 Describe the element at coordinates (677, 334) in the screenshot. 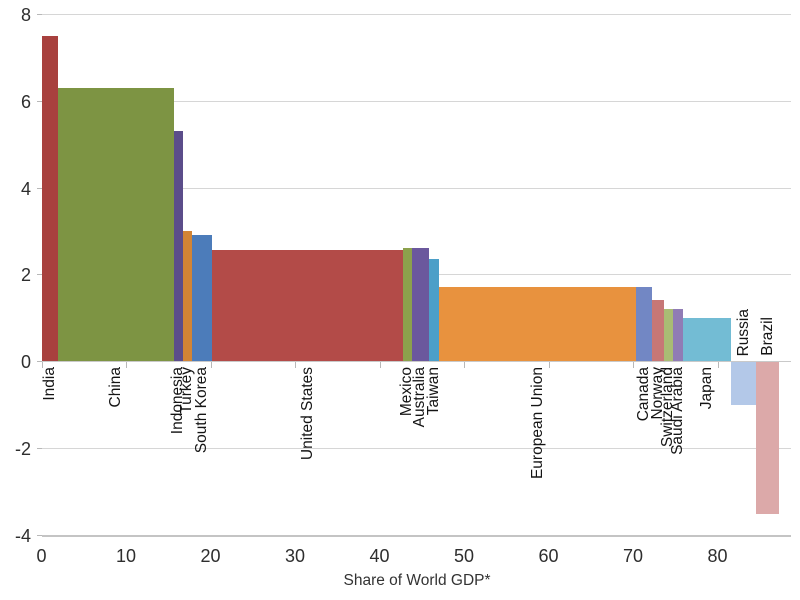

I see `bar-saudi-arabia` at that location.